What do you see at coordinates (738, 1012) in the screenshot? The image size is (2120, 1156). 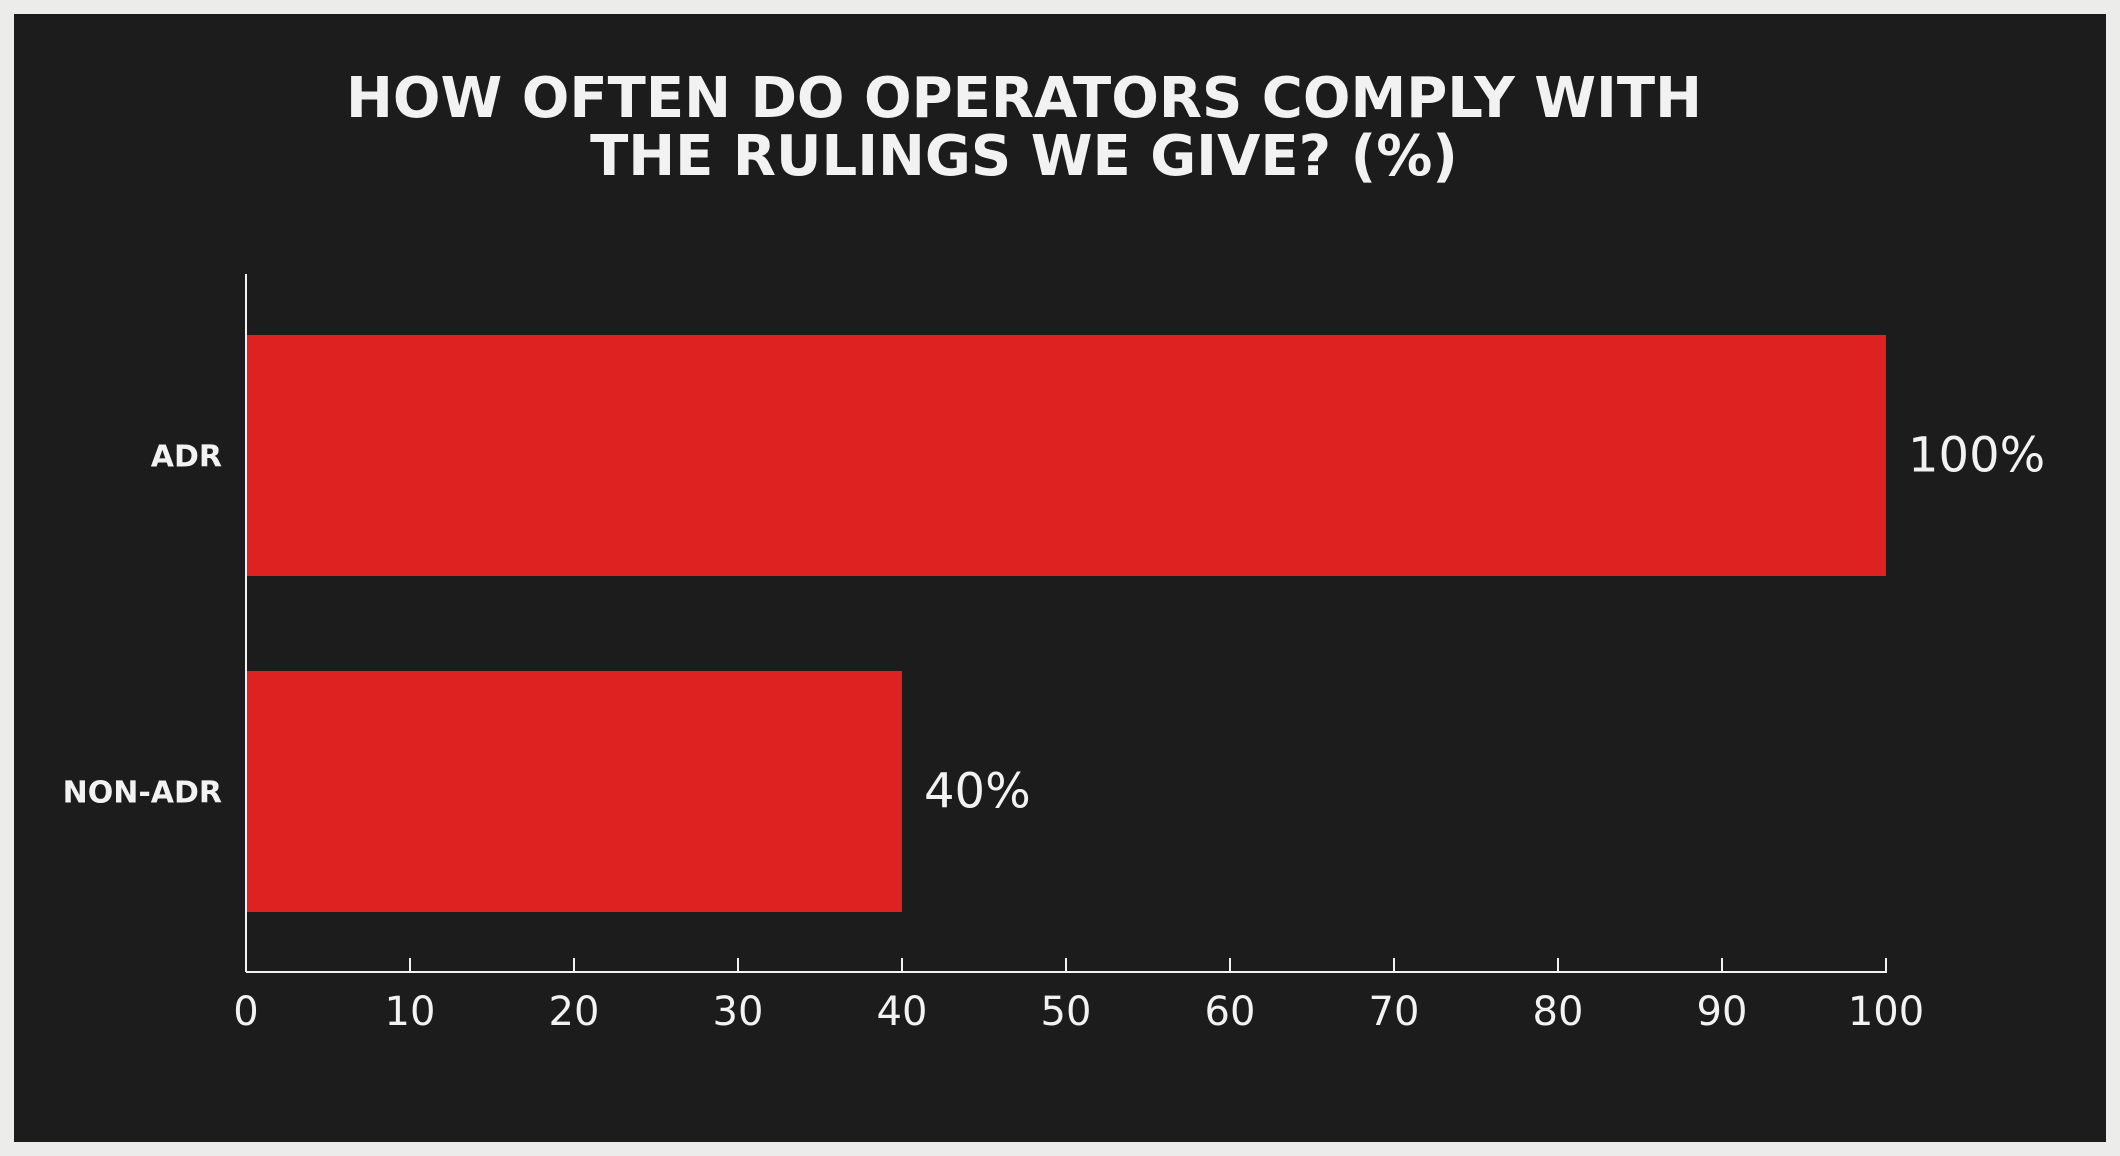 I see `x-tick-label: 30` at bounding box center [738, 1012].